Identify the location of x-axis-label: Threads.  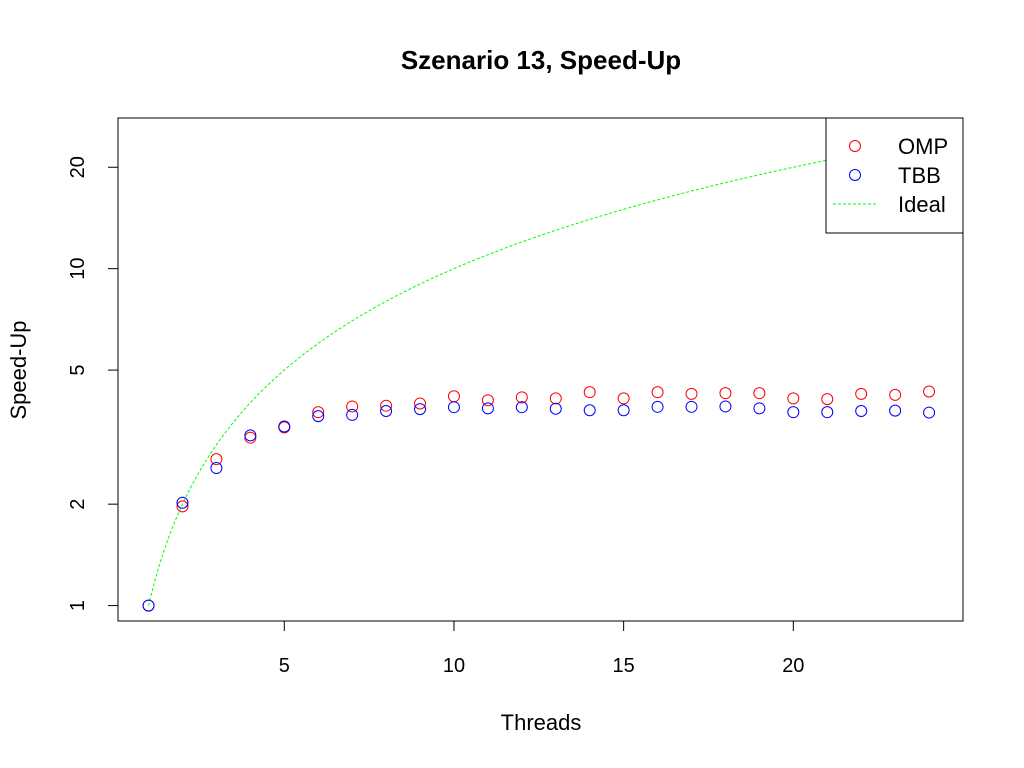
(541, 722).